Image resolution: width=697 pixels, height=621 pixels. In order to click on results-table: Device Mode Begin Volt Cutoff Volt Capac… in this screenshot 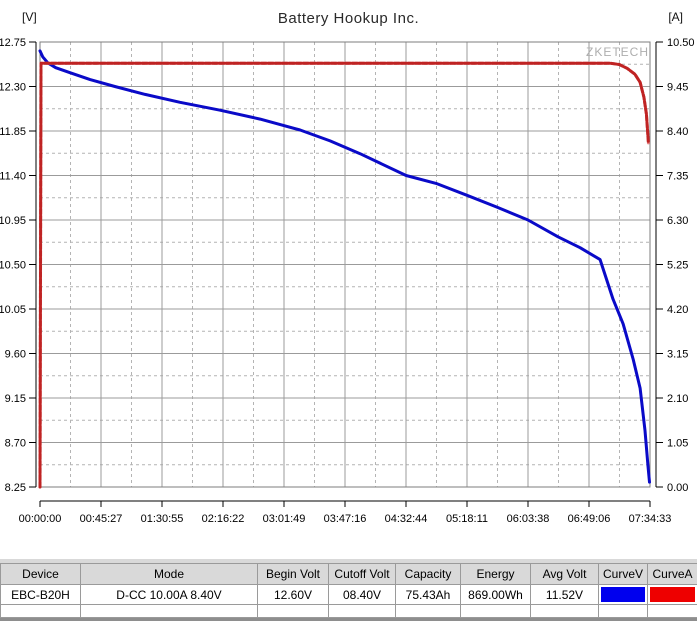, I will do `click(348, 590)`.